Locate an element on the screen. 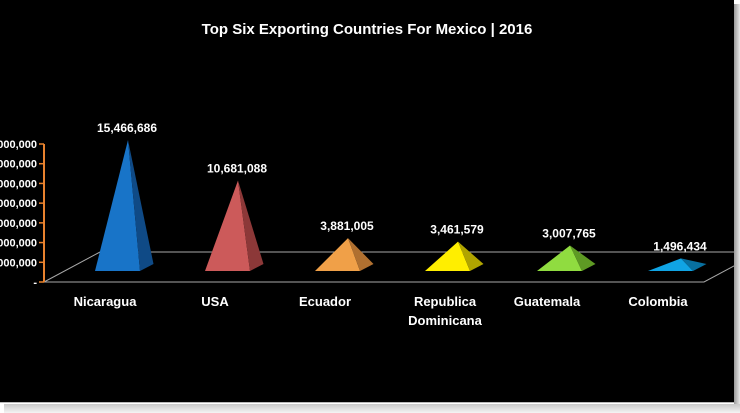 This screenshot has height=413, width=740. x-tick-label: Ecuador is located at coordinates (325, 301).